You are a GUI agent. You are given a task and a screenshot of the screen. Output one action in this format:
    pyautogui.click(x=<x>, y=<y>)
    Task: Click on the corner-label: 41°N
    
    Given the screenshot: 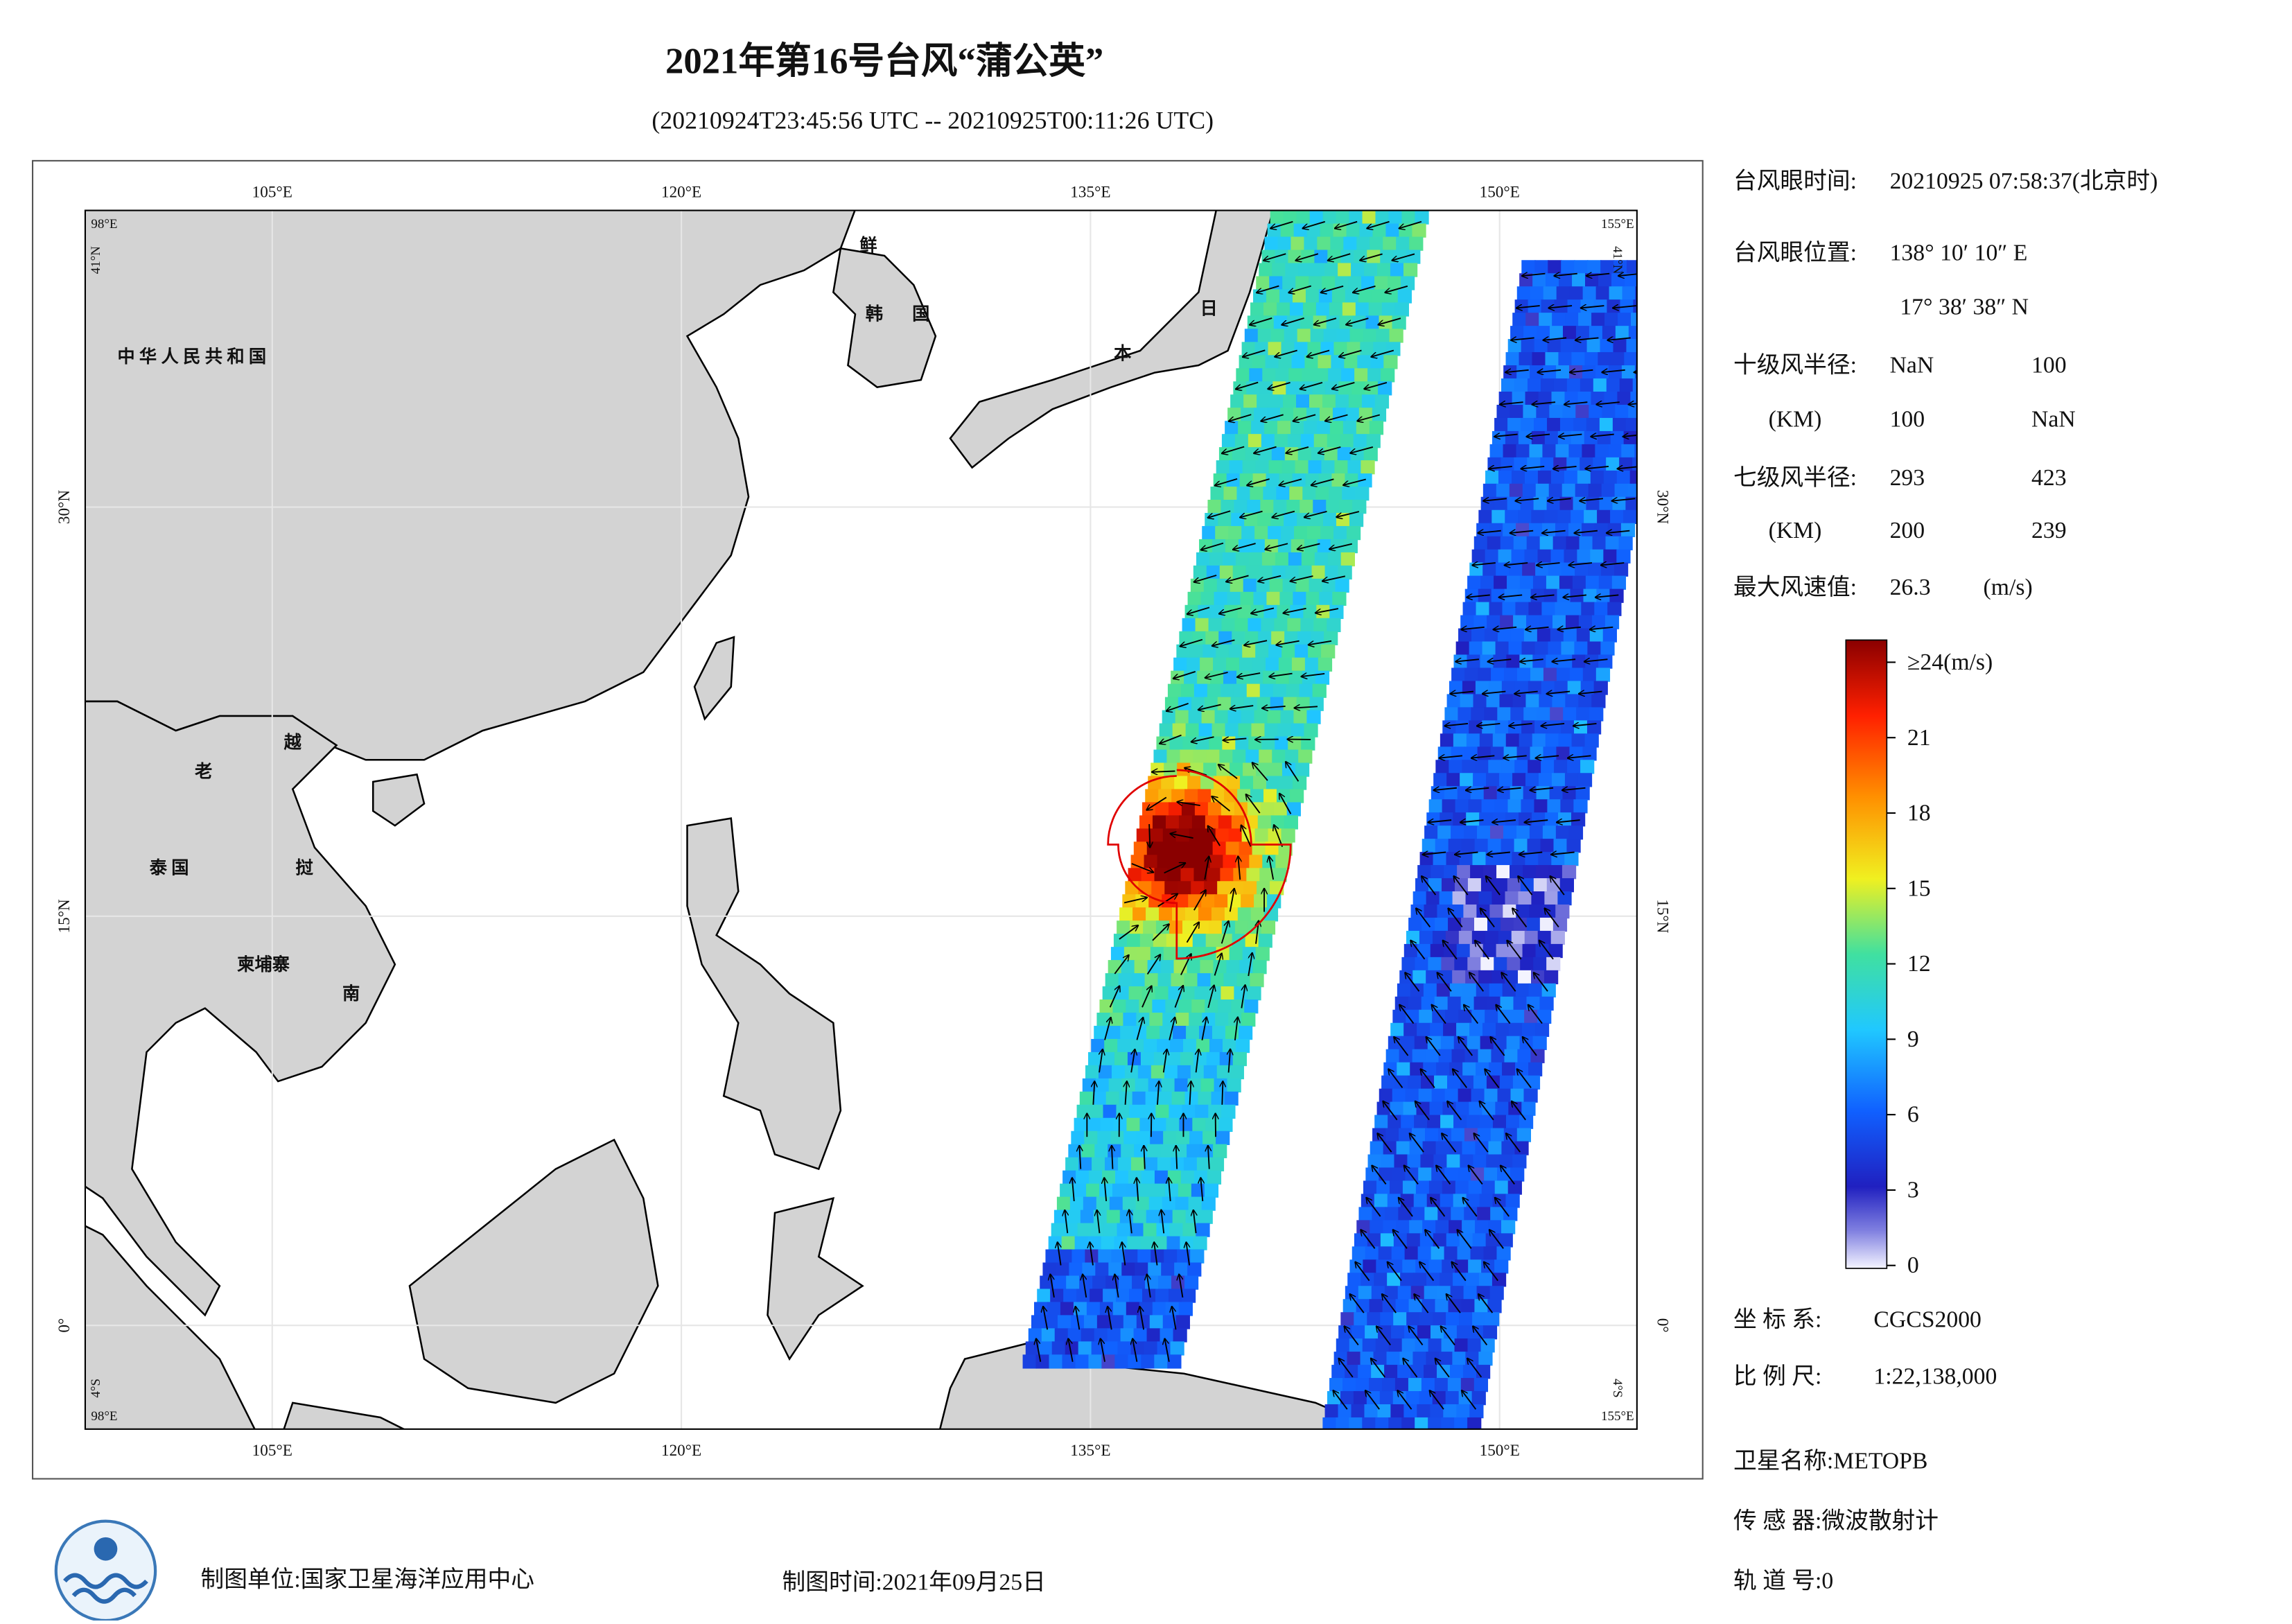 What is the action you would take?
    pyautogui.click(x=1617, y=260)
    